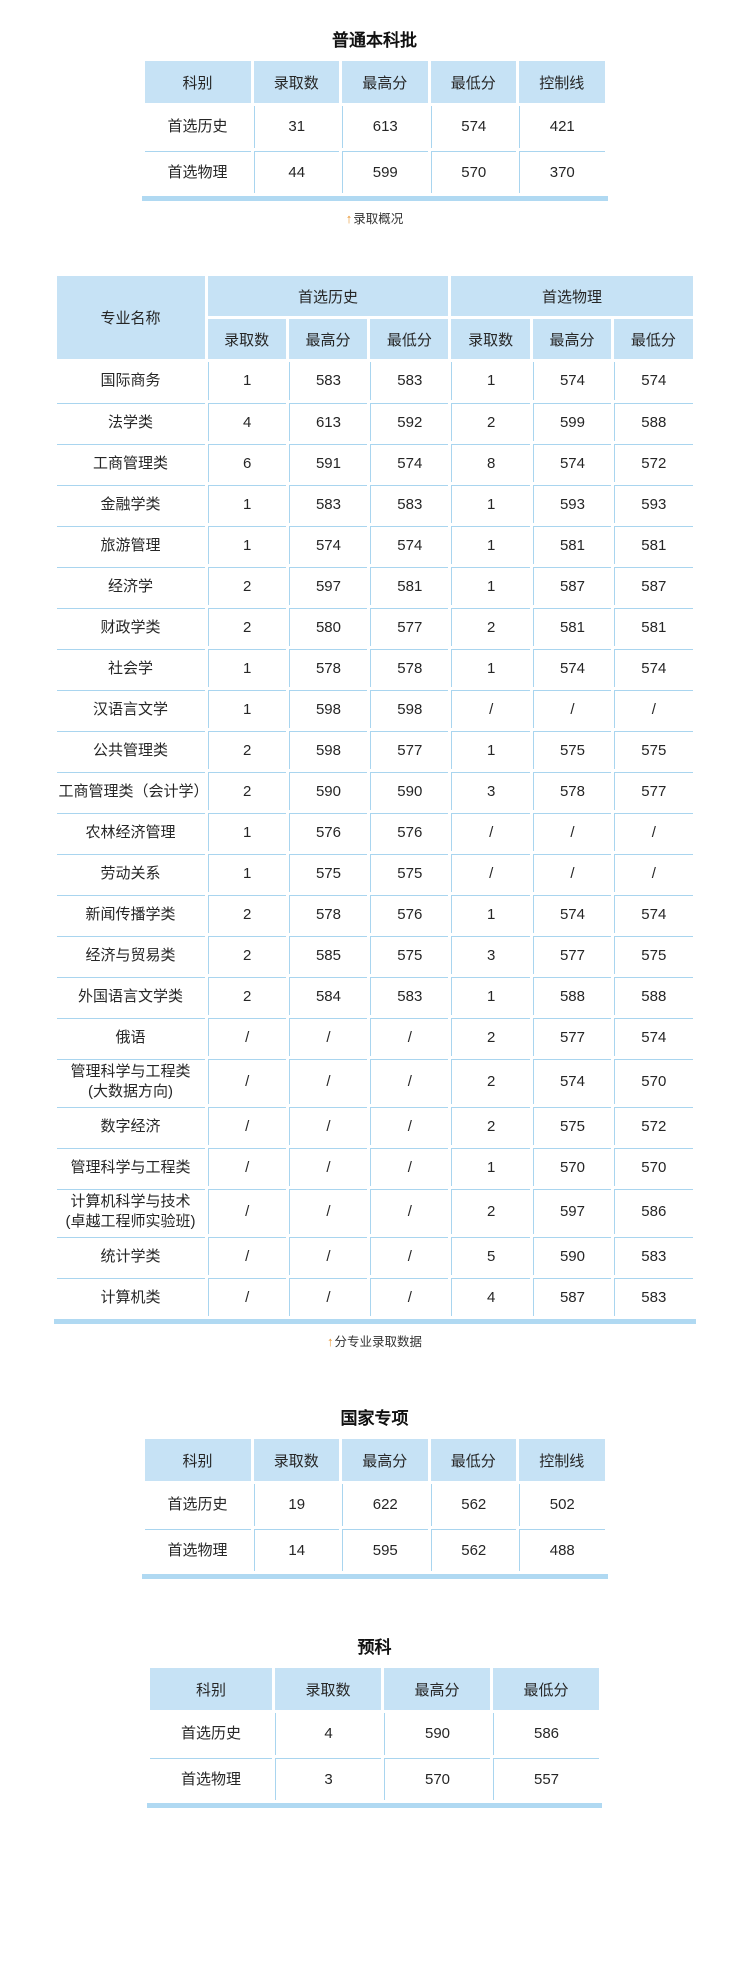  What do you see at coordinates (374, 1340) in the screenshot?
I see `by-major-caption: ↑分专业录取数据` at bounding box center [374, 1340].